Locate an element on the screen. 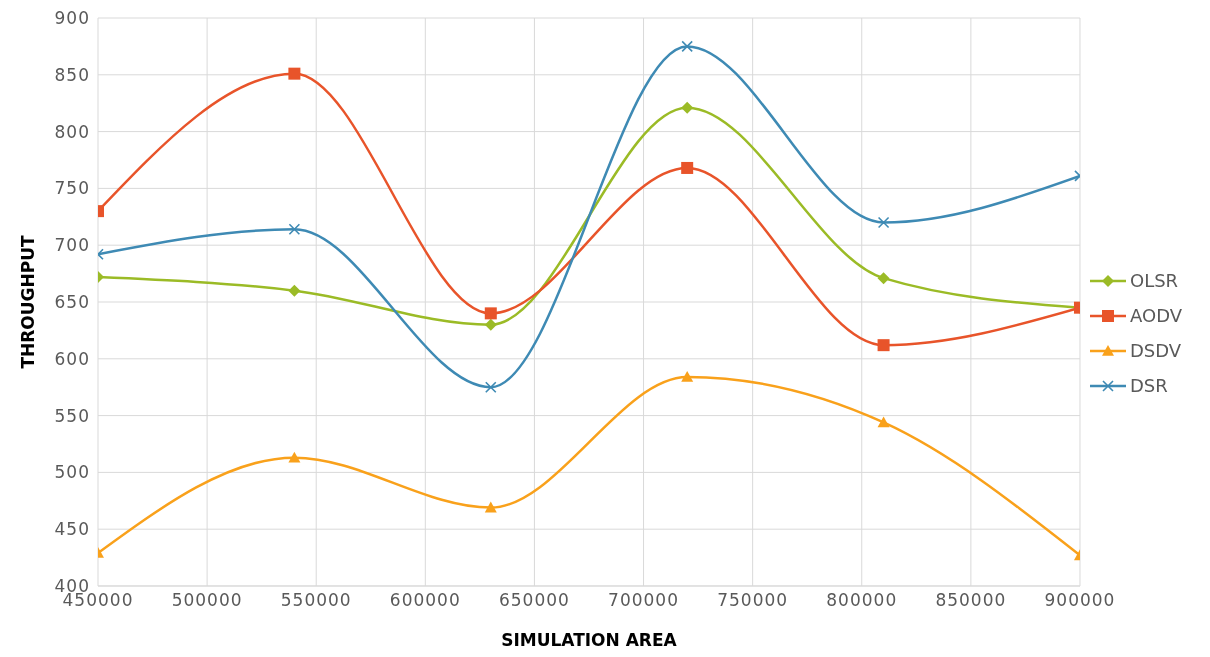  x-tick-label: 750000 is located at coordinates (753, 600).